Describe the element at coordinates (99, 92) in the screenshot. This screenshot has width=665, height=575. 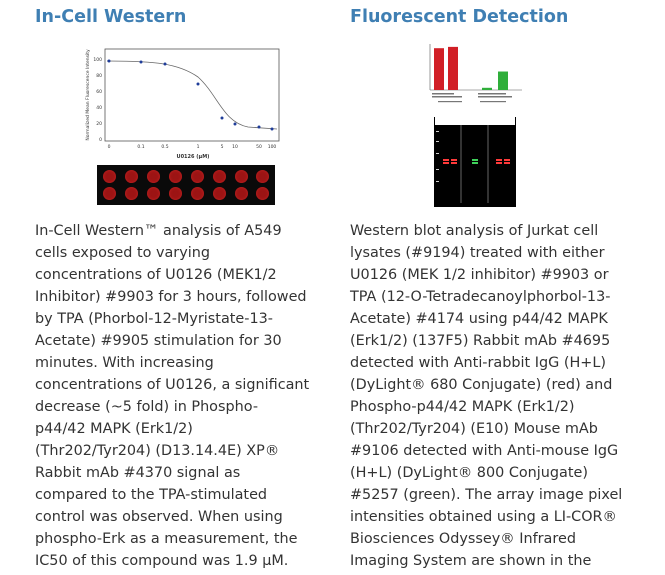
I see `y-tick: 60` at that location.